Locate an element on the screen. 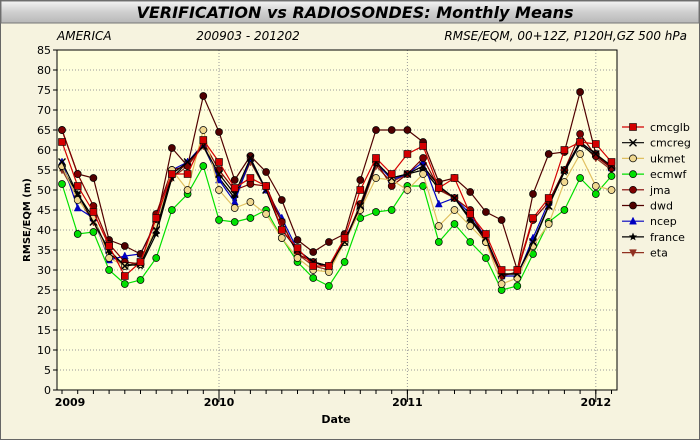 The height and width of the screenshot is (444, 700). point-ncep is located at coordinates (438, 203).